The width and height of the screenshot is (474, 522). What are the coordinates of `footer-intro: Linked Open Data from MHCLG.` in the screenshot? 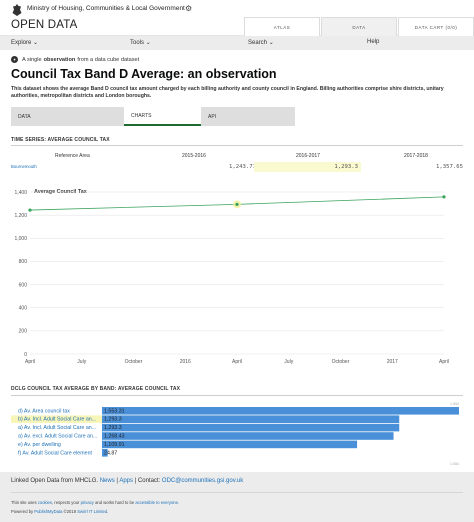 It's located at (55, 481).